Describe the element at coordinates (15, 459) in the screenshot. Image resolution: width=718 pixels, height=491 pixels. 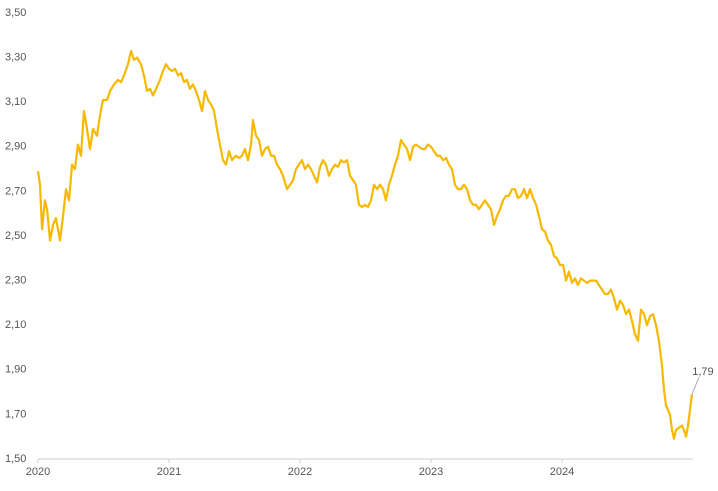
I see `y-tick-label: 1,50` at that location.